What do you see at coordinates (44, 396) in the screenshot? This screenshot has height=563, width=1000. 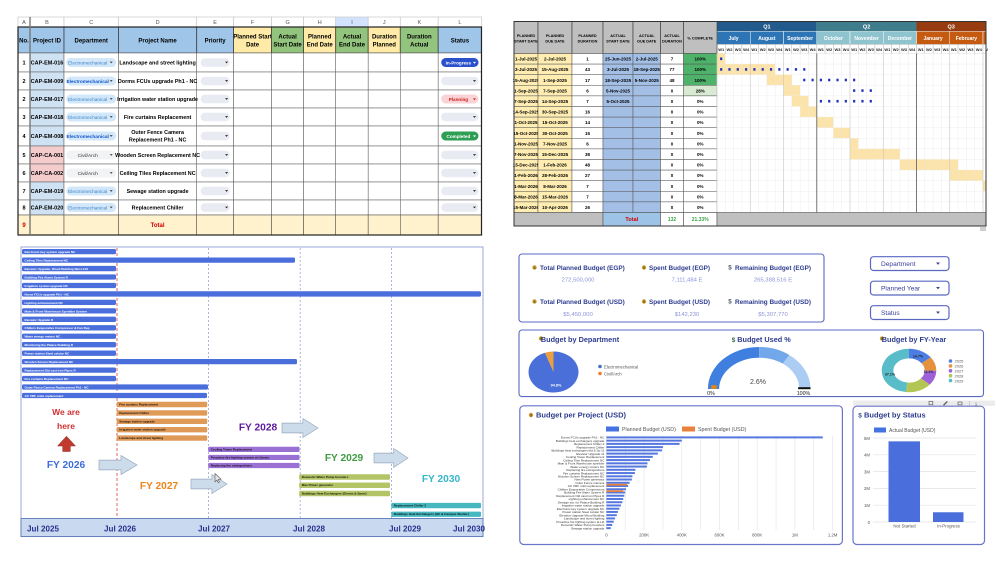 I see `svg-text: AC VRF units replacement` at bounding box center [44, 396].